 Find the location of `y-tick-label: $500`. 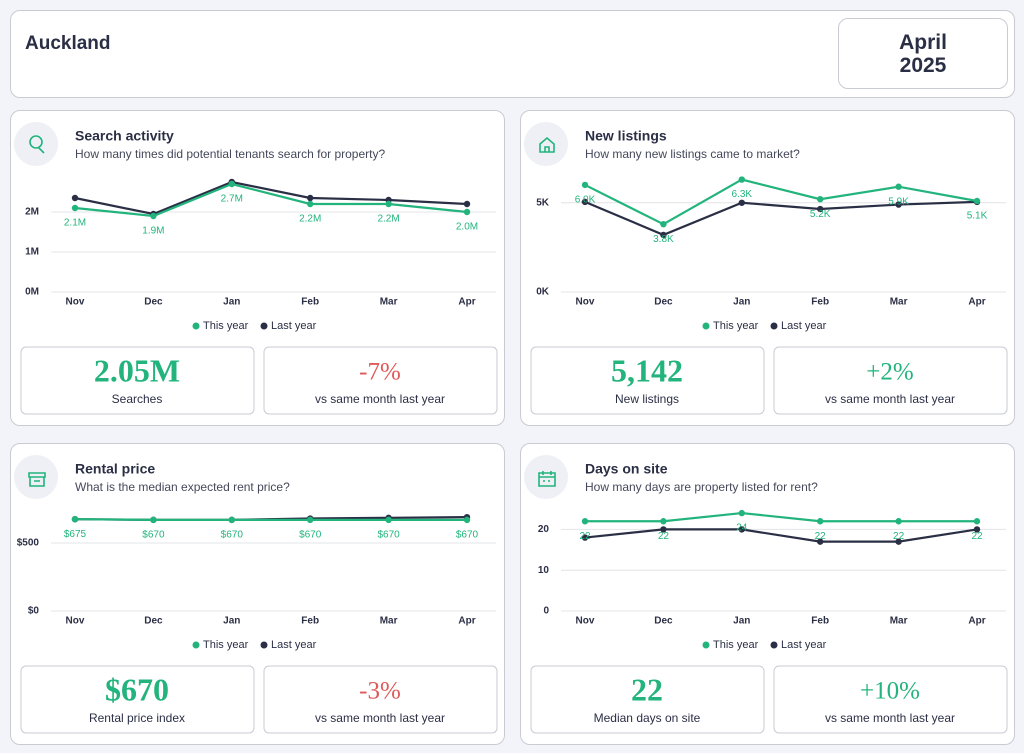

y-tick-label: $500 is located at coordinates (28, 543).